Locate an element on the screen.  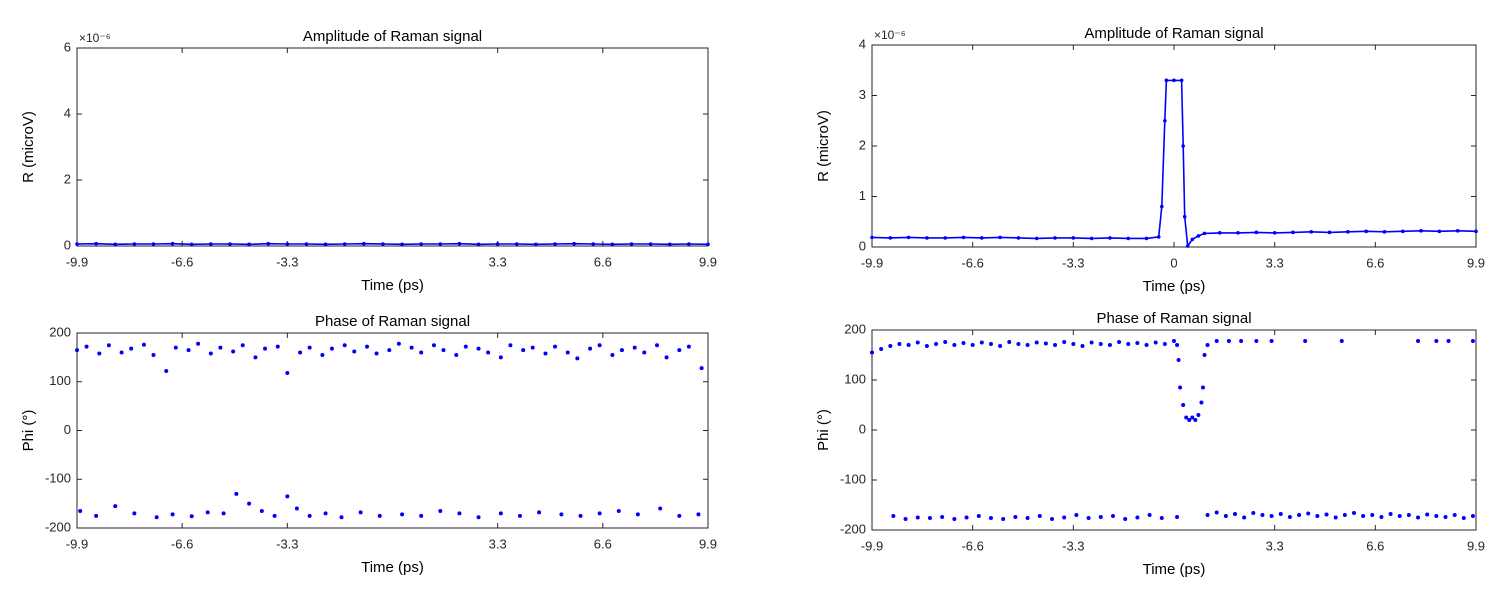
x-tick-label: -6.6 is located at coordinates (972, 262).